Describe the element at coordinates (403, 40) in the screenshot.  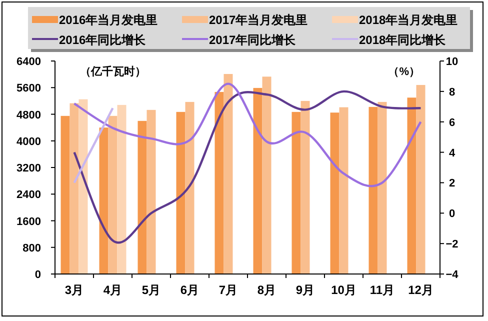
I see `legend-label: 2018年同比增长` at that location.